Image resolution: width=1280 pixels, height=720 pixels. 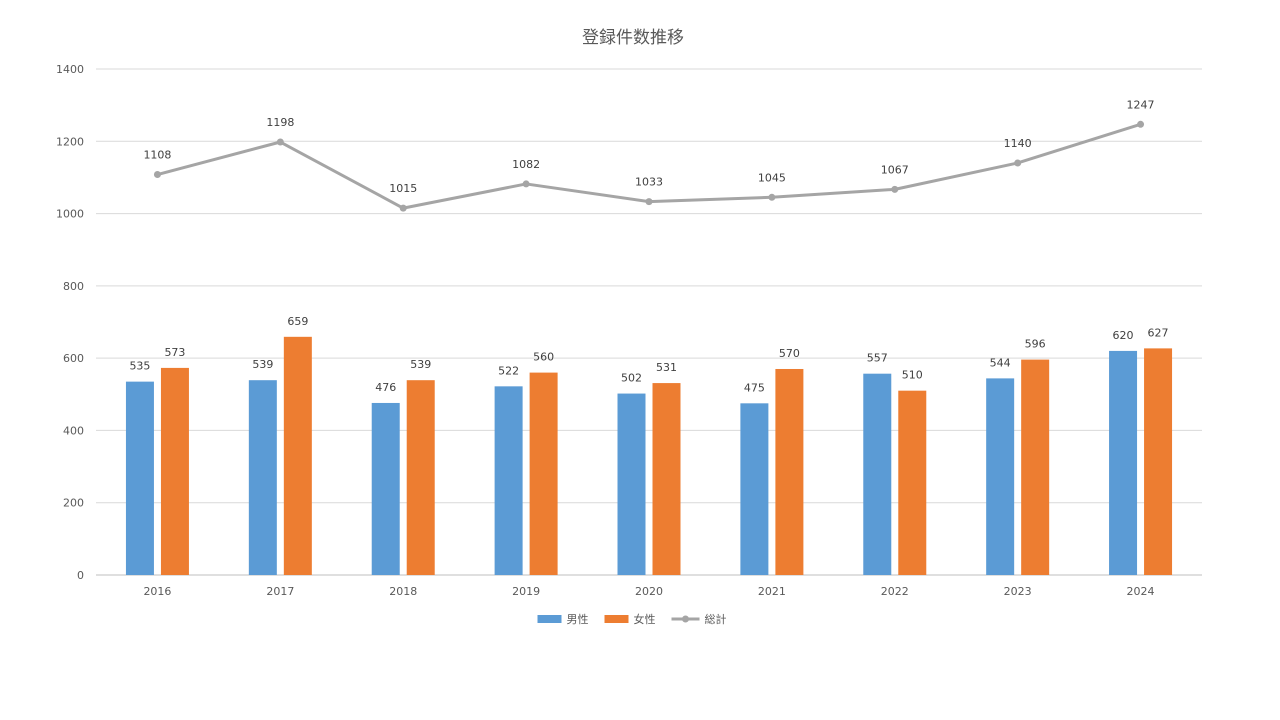 I want to click on line-data-label: 1082, so click(x=526, y=164).